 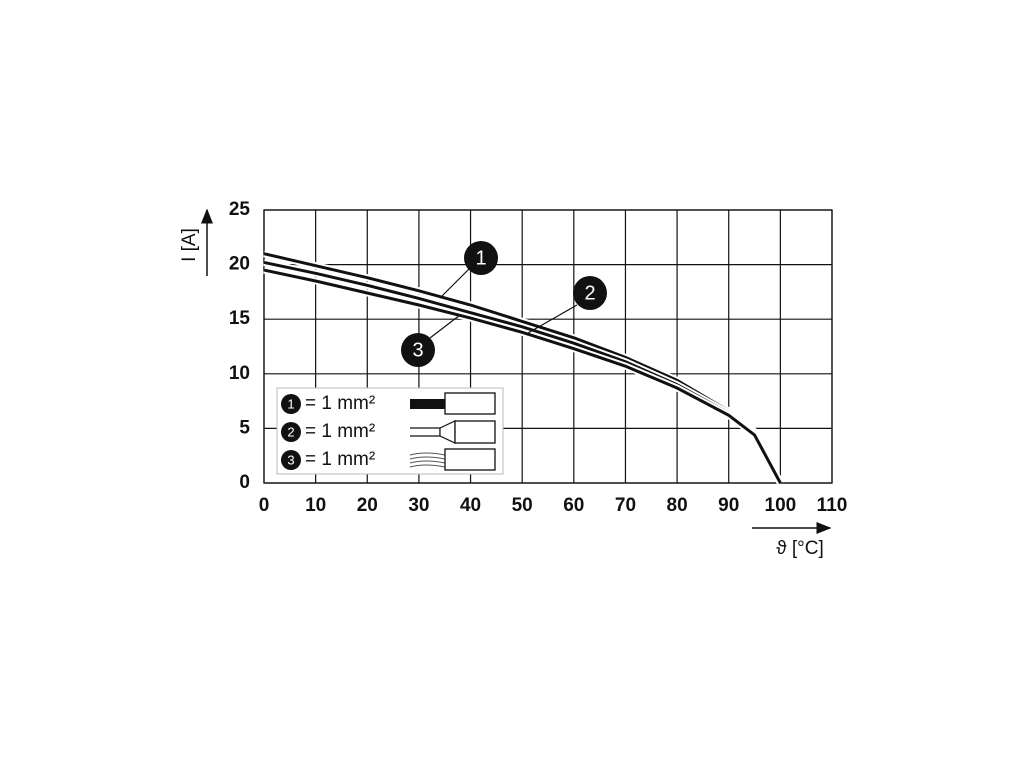 What do you see at coordinates (800, 548) in the screenshot?
I see `x-axis-label: ϑ [°C]` at bounding box center [800, 548].